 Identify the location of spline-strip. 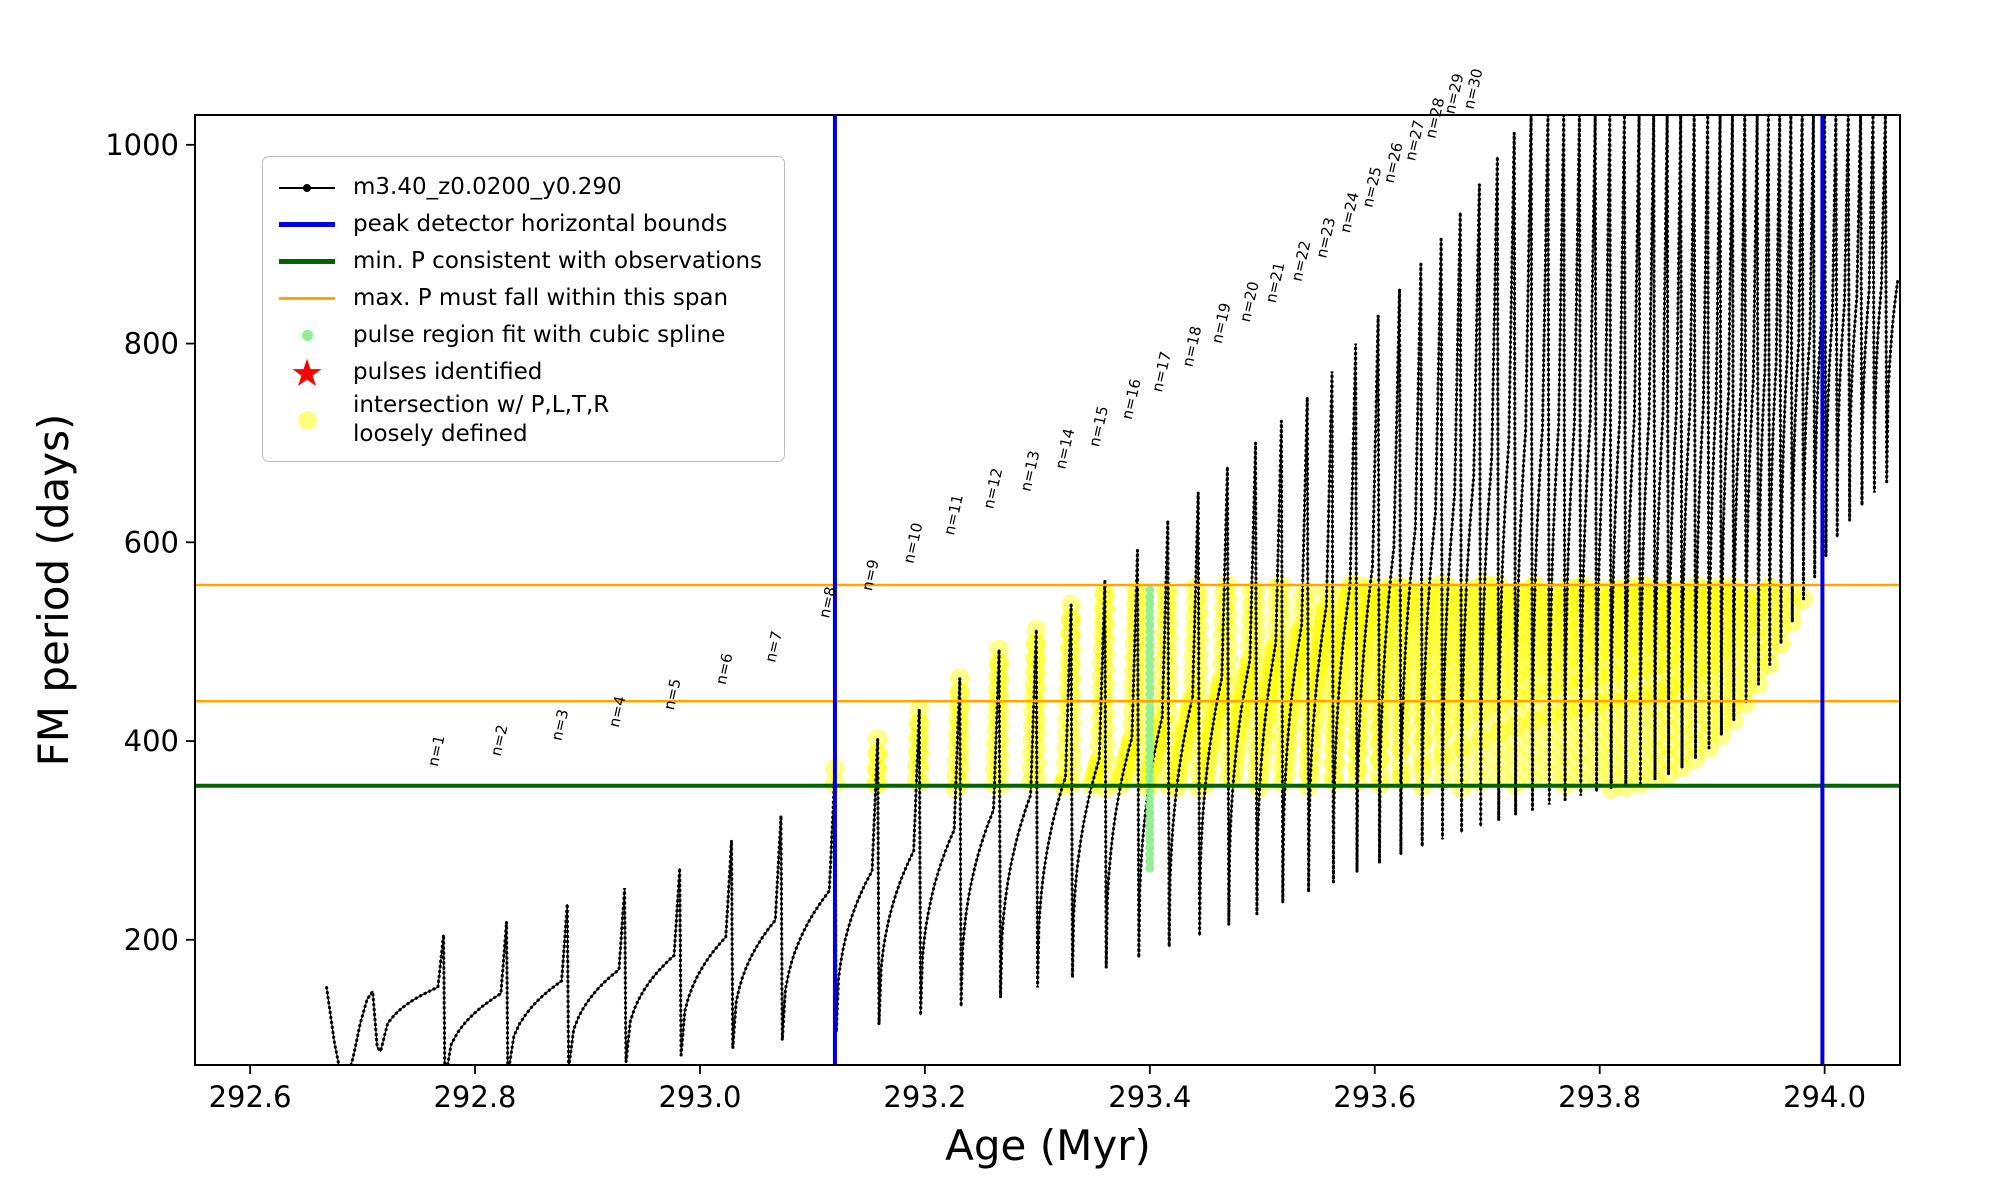
(1150, 729).